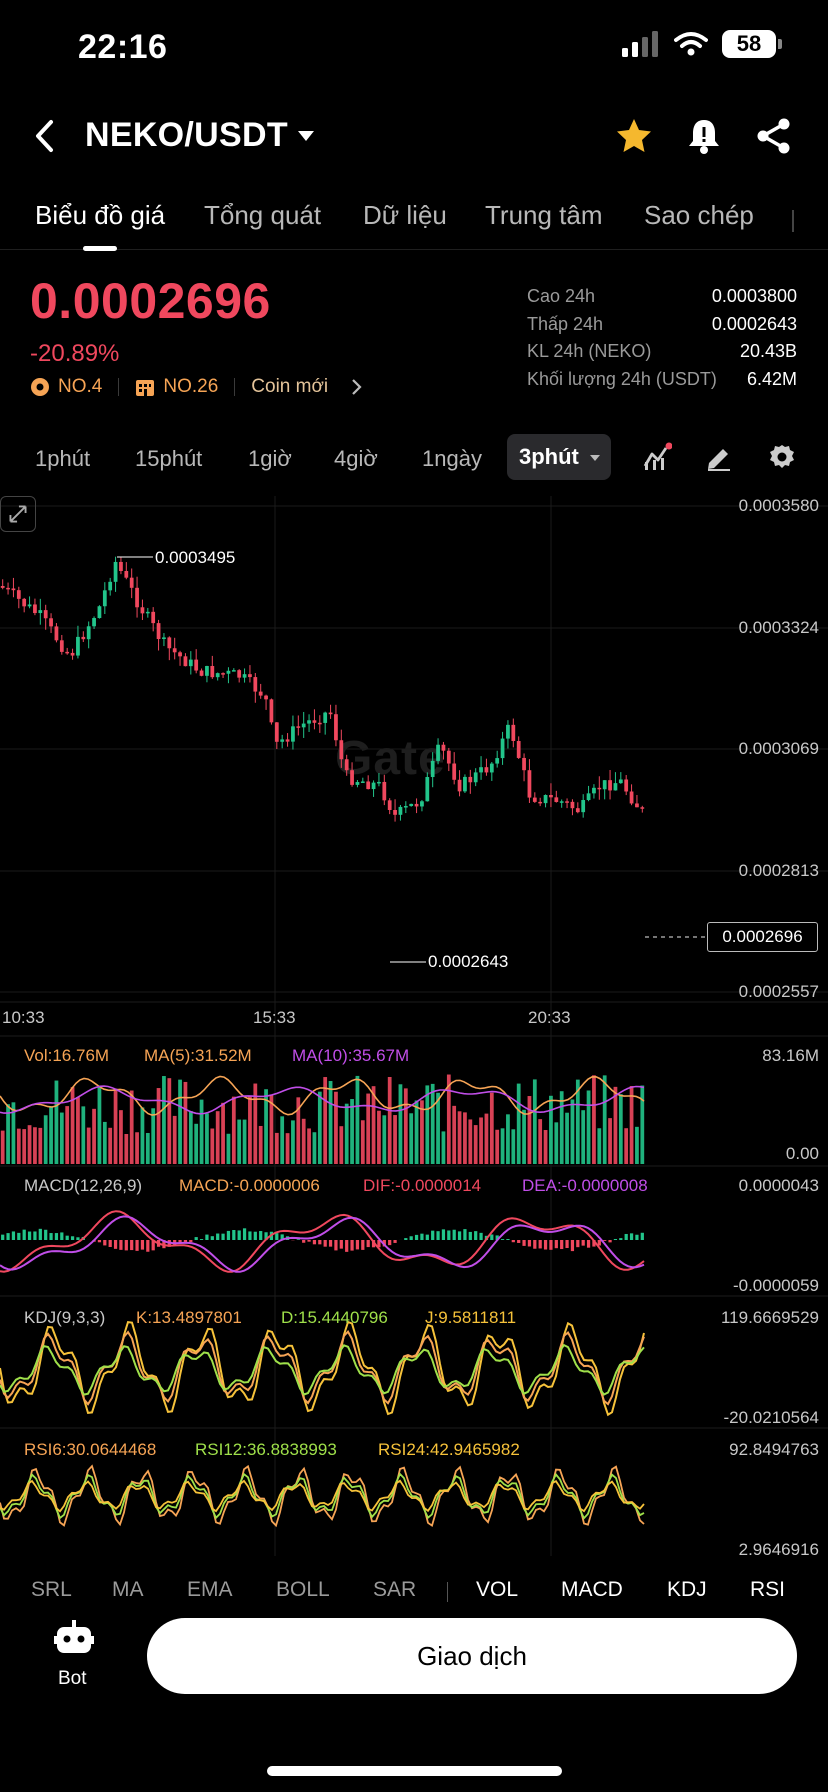 This screenshot has width=828, height=1792. What do you see at coordinates (472, 1656) in the screenshot?
I see `trade-button: Giao dịch` at bounding box center [472, 1656].